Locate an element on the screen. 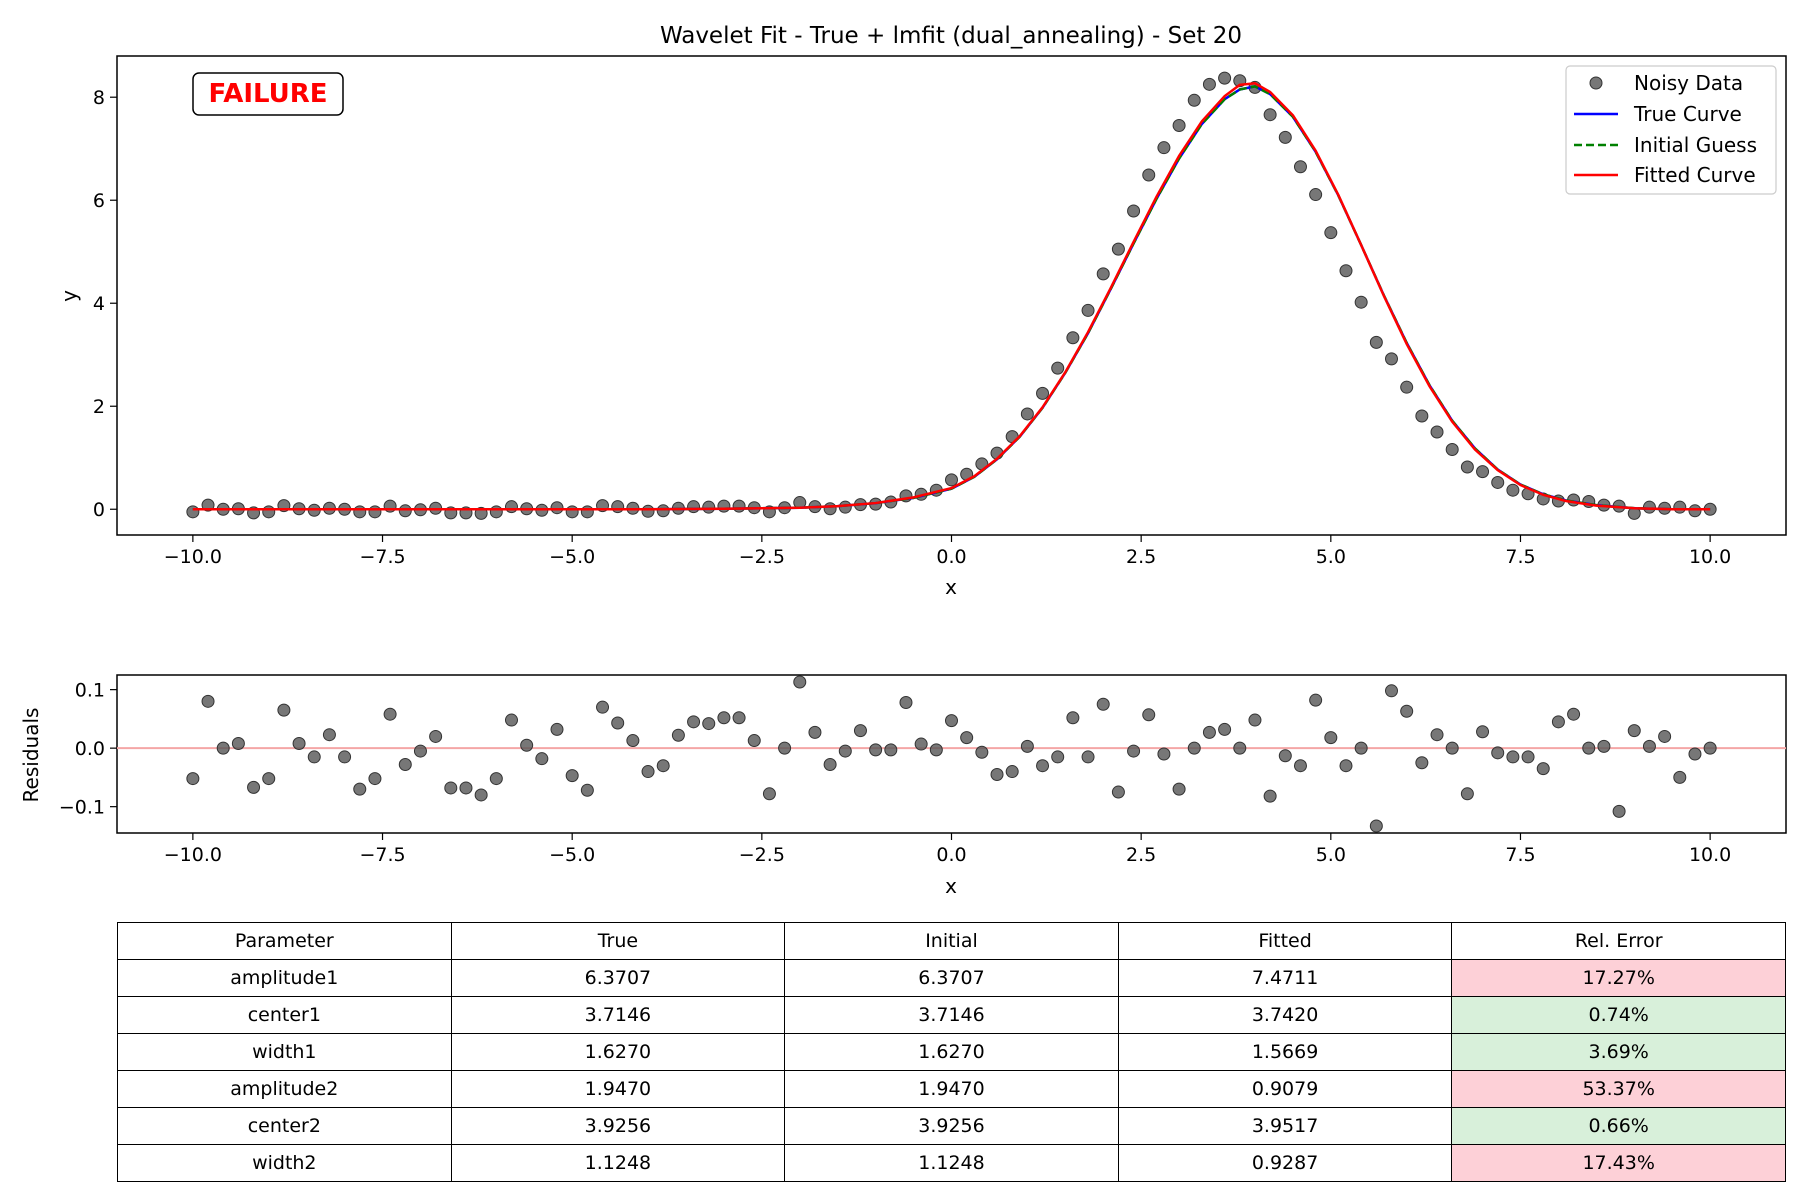 The height and width of the screenshot is (1200, 1800). table-row: center1 3.7146 3.7146 3.7420 0.74% is located at coordinates (951, 1015).